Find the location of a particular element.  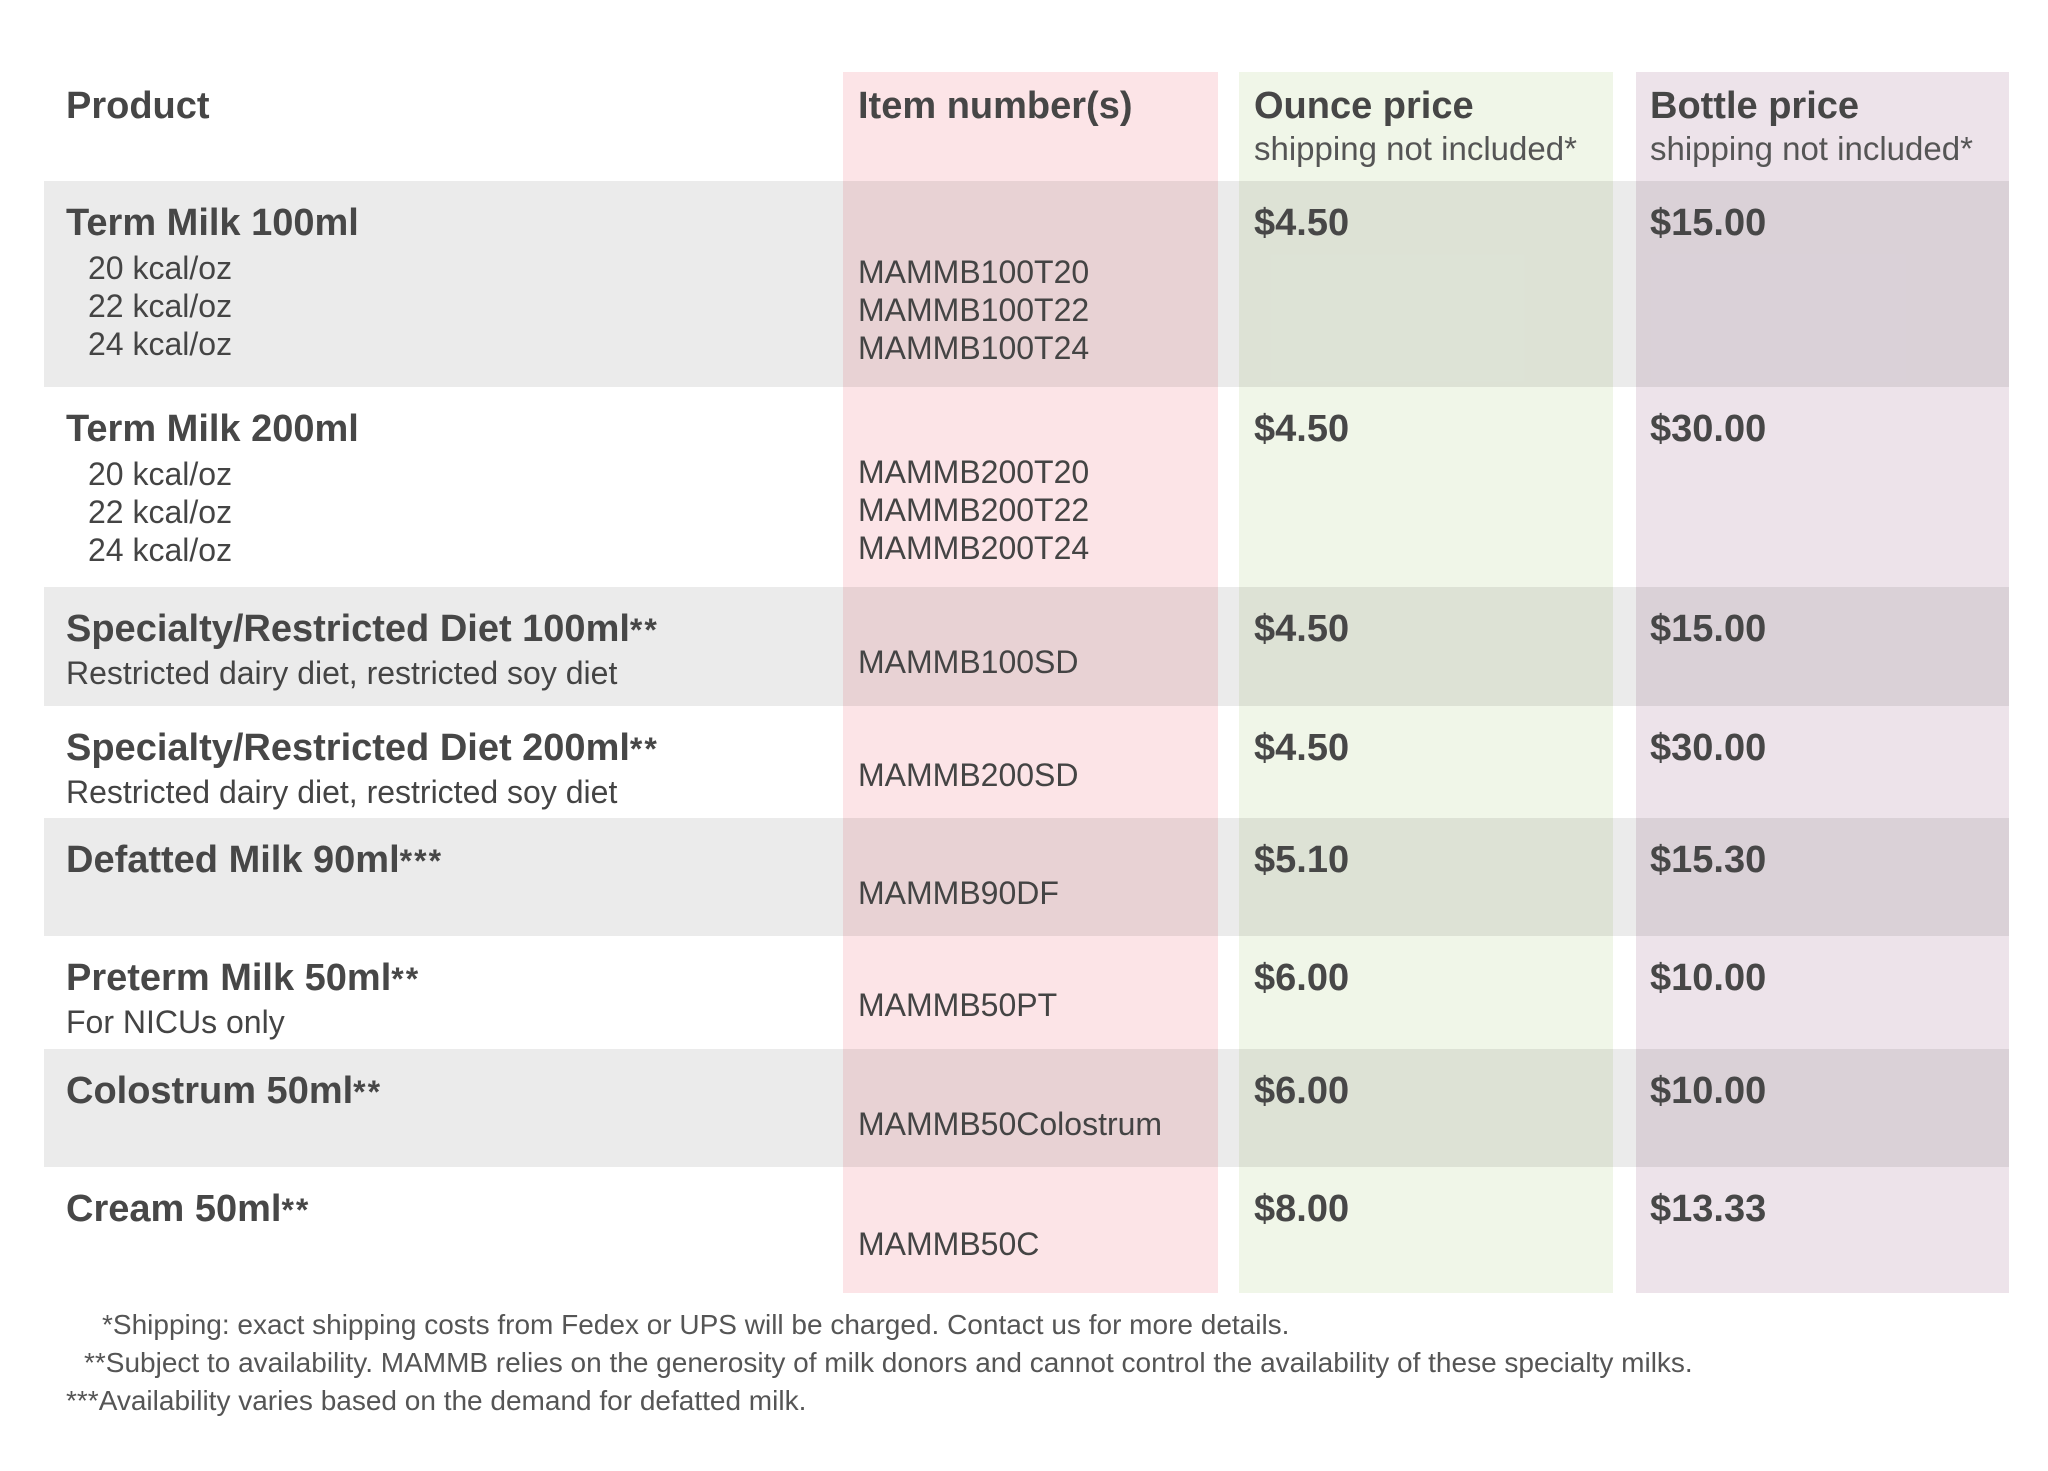

header-product-label: Product is located at coordinates (138, 106).